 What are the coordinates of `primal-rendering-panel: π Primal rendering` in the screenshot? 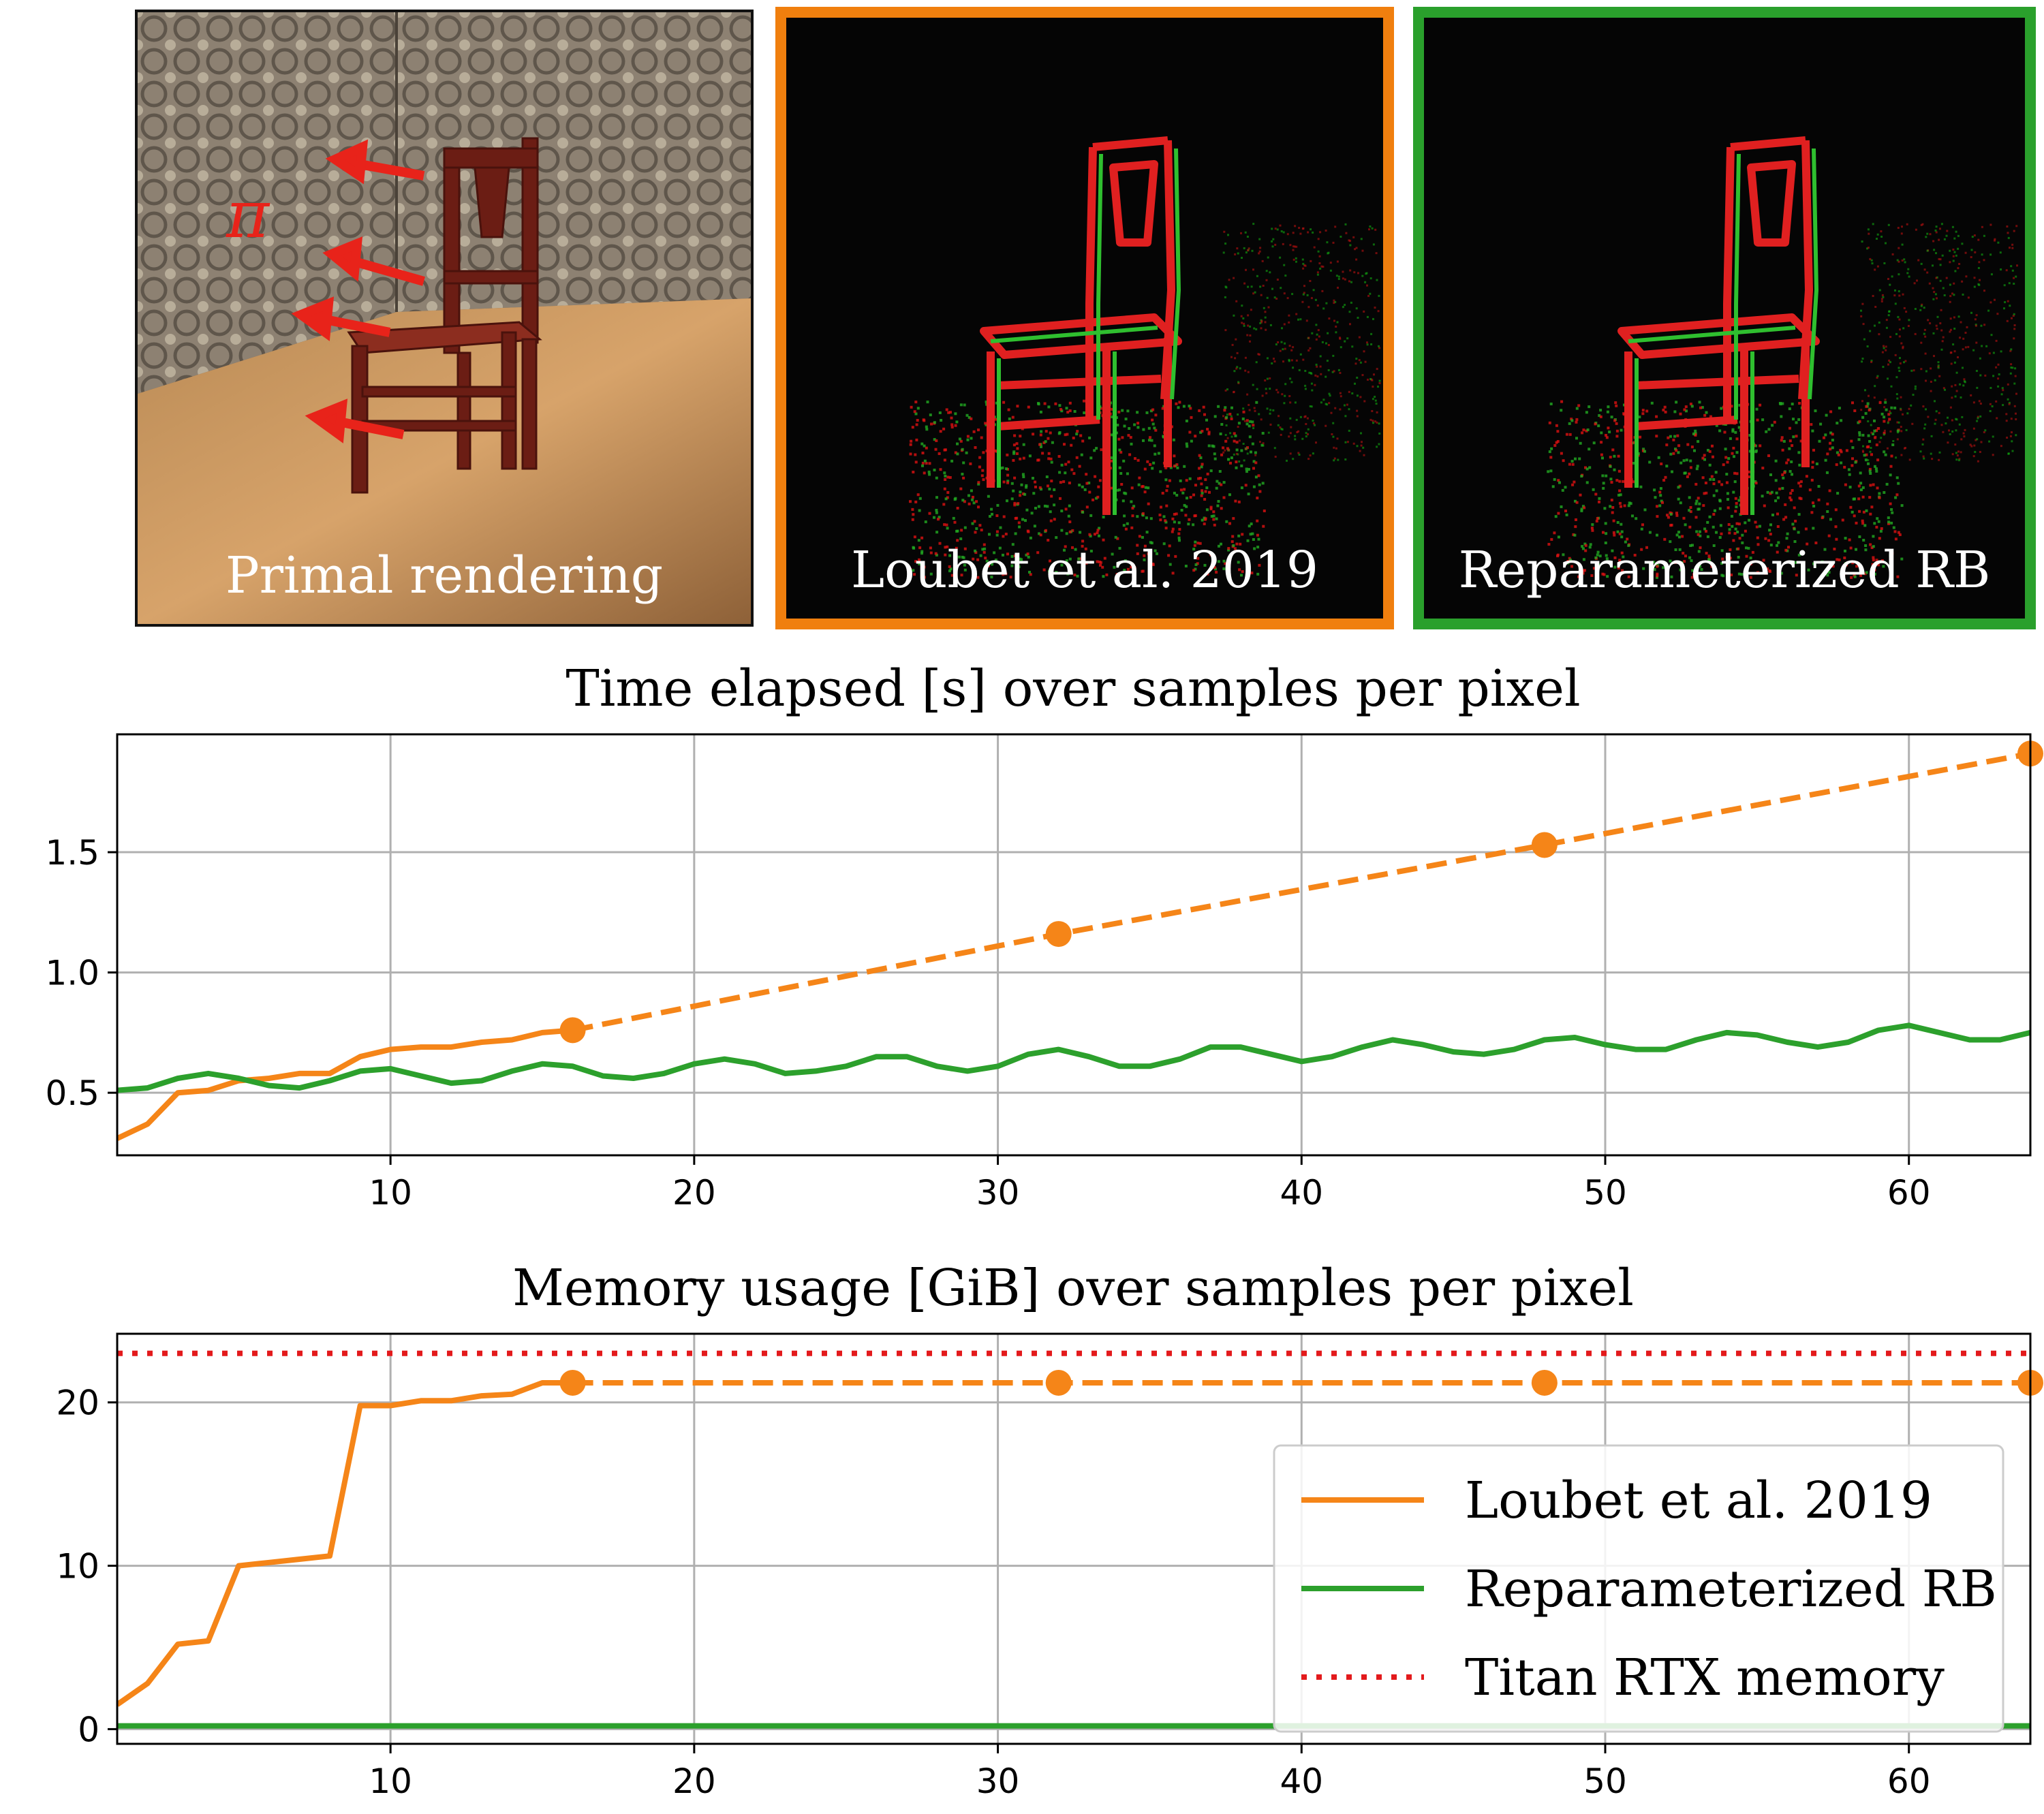 It's located at (444, 318).